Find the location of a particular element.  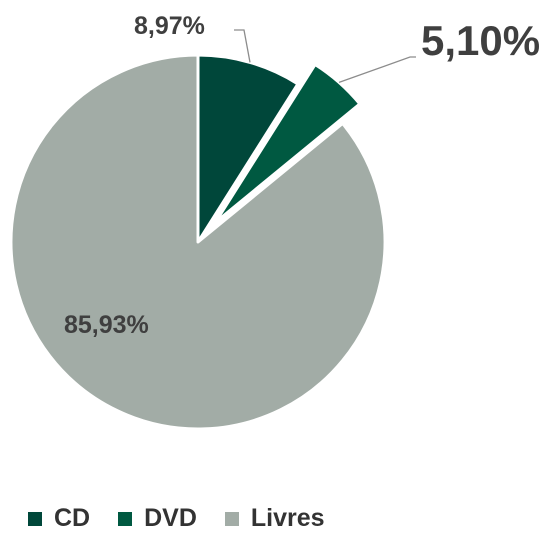

pie-slice-dvd is located at coordinates (287, 143).